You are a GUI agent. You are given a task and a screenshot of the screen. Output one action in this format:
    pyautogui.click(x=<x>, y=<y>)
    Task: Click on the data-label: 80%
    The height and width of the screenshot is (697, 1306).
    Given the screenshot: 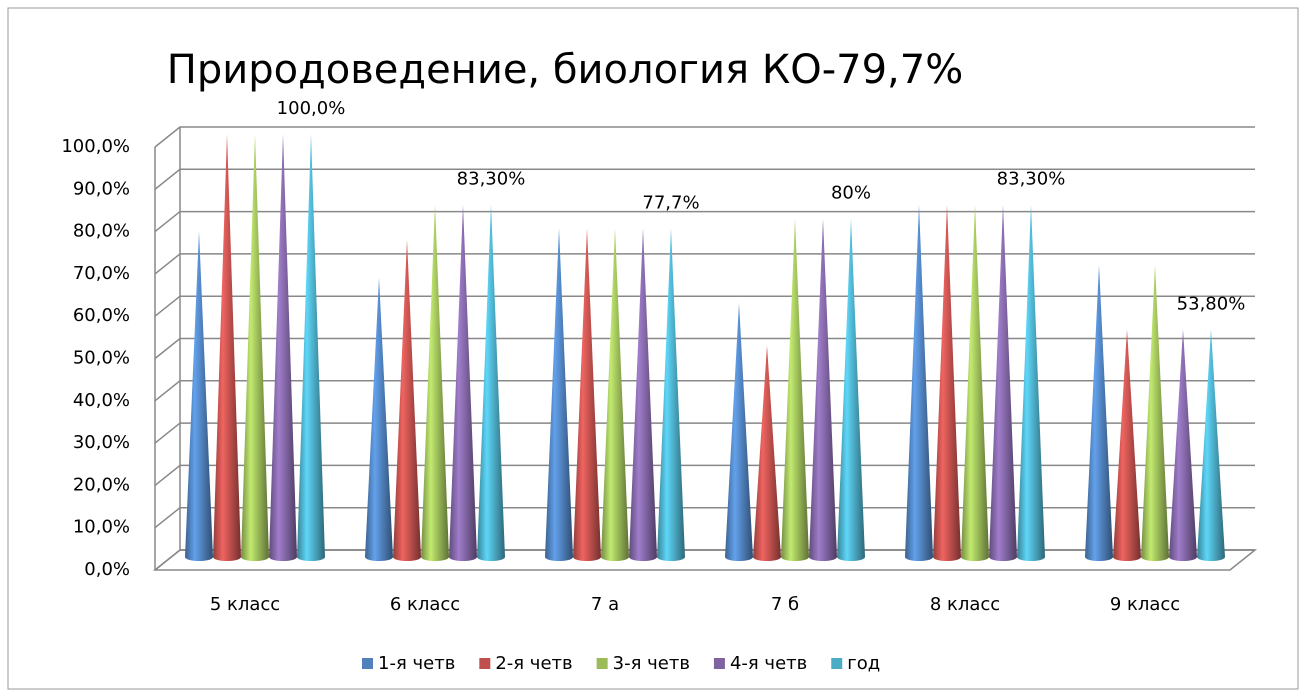 What is the action you would take?
    pyautogui.click(x=851, y=193)
    